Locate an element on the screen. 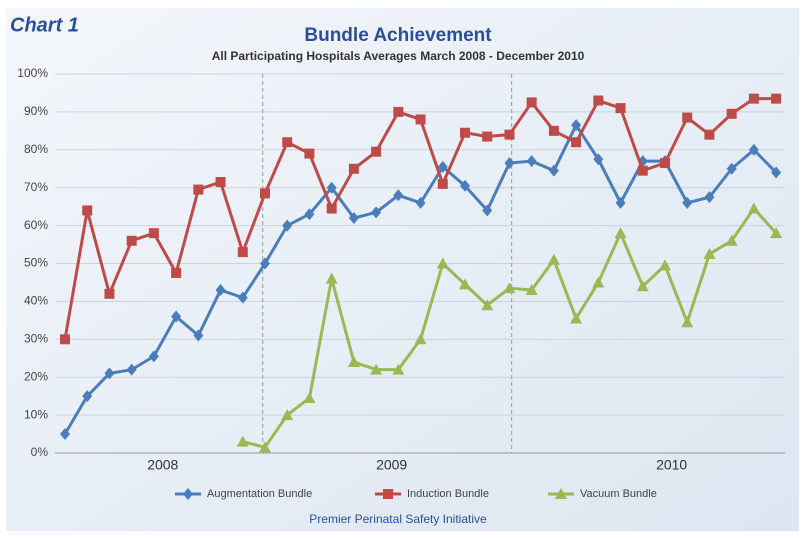  y-tick-label: 60% is located at coordinates (36, 225).